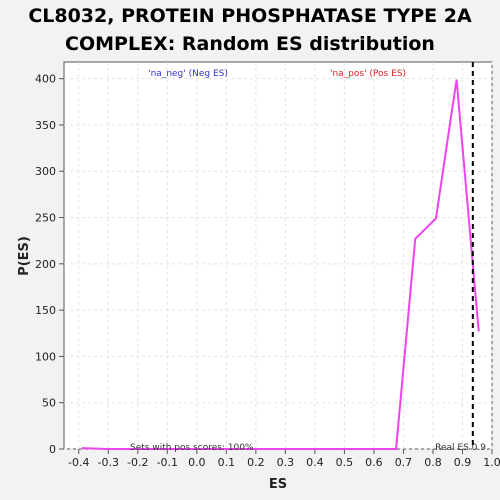 The image size is (500, 500). I want to click on x-tick-label: -0.1, so click(167, 462).